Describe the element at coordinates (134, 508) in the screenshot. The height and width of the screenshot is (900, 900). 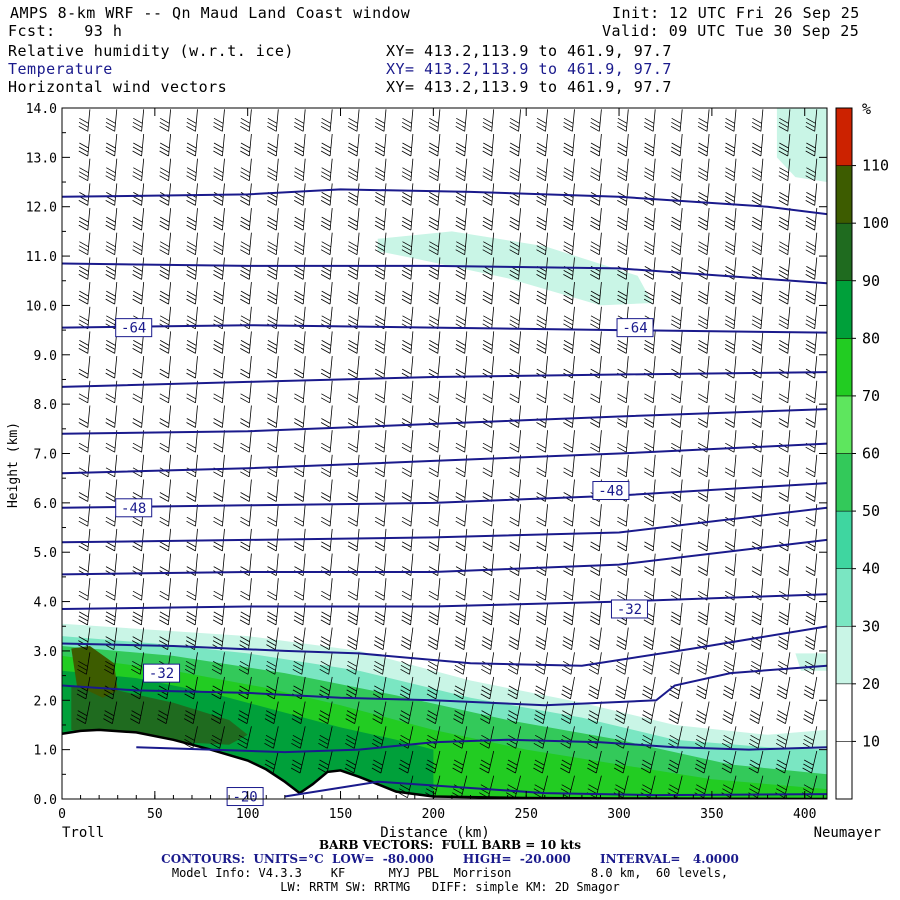
I see `contour-label-box` at that location.